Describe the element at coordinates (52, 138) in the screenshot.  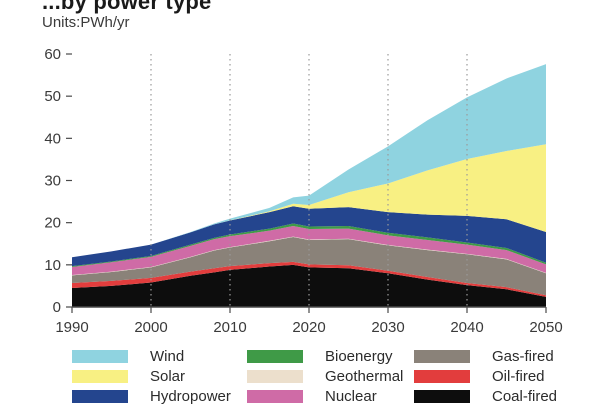
I see `y-tick-label: 40` at that location.